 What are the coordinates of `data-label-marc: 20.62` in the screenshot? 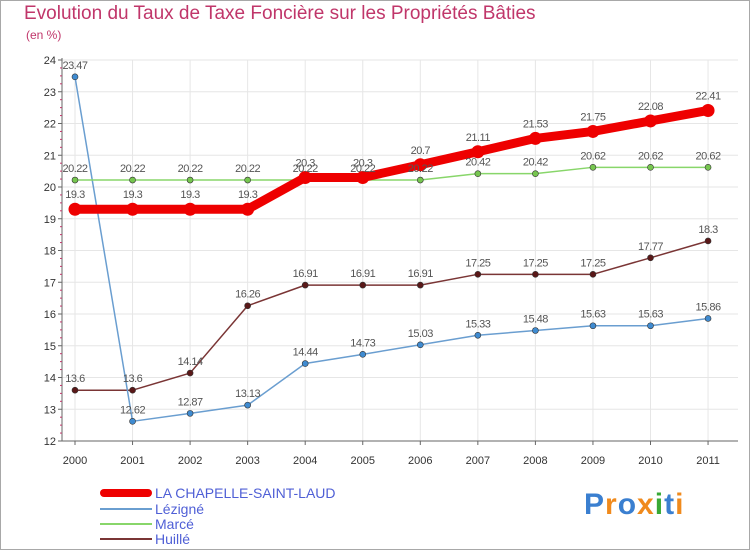 It's located at (708, 156).